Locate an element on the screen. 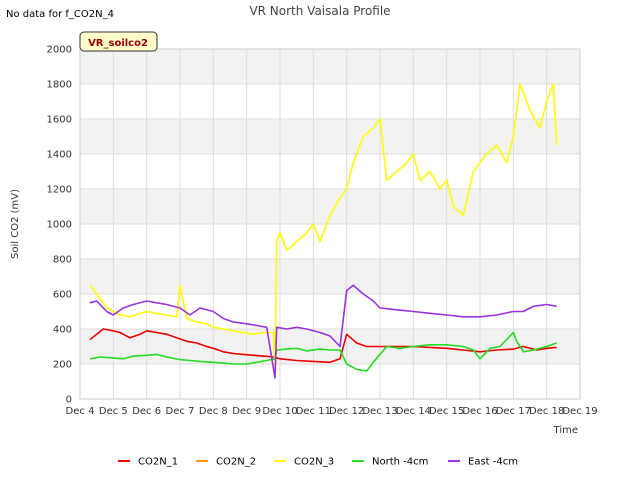 This screenshot has height=480, width=640. x-tick-label: Dec 11 is located at coordinates (313, 411).